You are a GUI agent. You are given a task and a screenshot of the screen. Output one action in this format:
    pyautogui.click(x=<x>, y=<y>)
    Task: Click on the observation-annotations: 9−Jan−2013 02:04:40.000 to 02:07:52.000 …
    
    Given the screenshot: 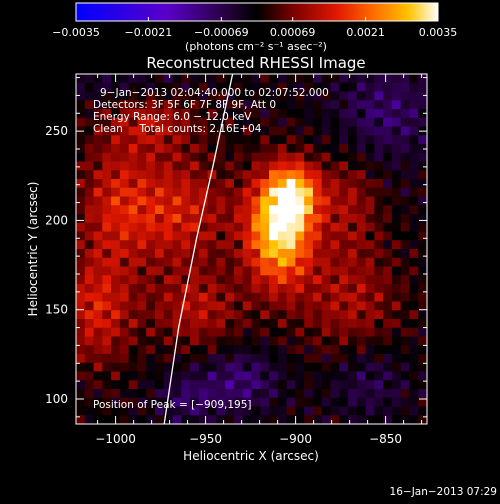 What is the action you would take?
    pyautogui.click(x=211, y=111)
    